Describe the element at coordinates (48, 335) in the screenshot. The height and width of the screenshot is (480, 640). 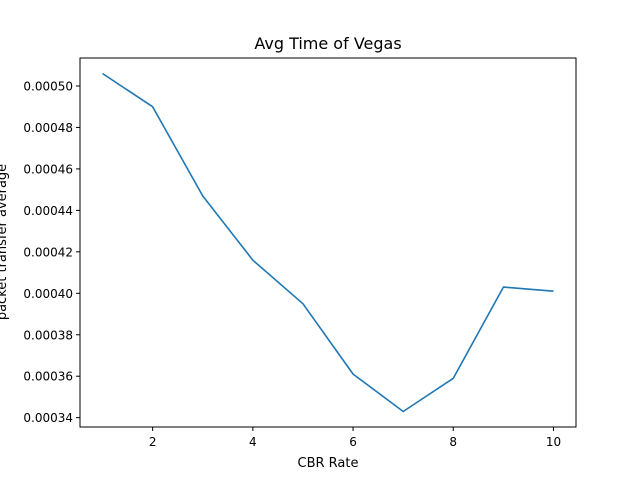
I see `y-tick-label: 0.00038` at that location.